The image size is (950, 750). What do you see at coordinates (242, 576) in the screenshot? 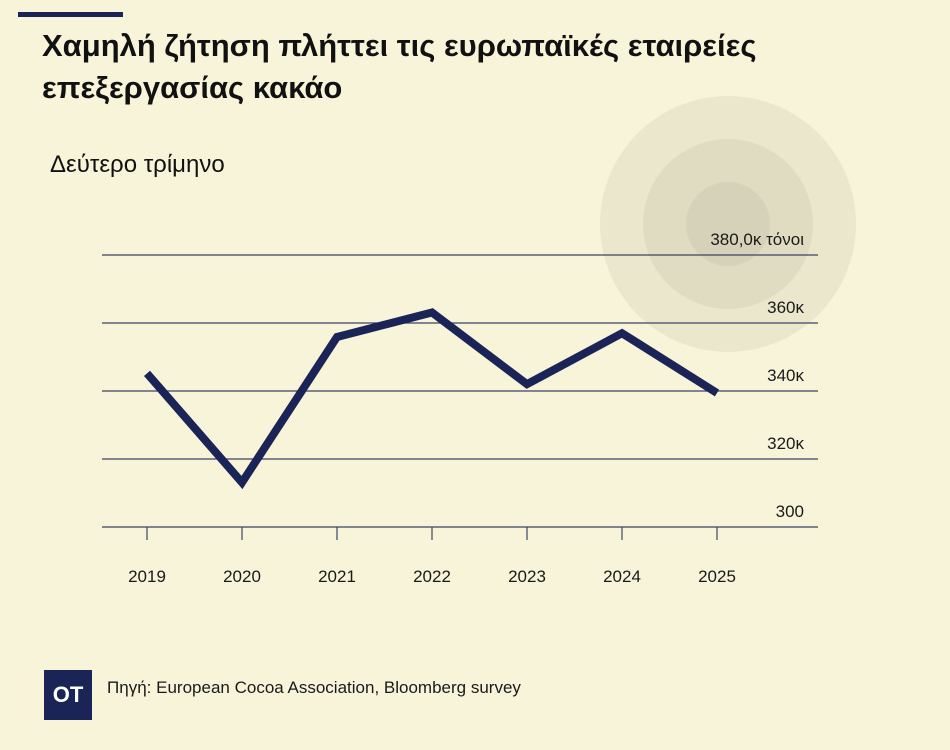
I see `x-tick-label: 2020` at bounding box center [242, 576].